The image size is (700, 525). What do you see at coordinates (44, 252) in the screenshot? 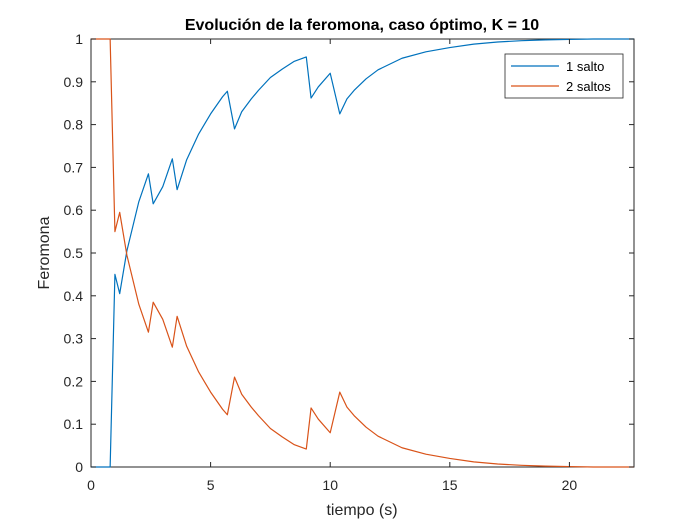
I see `y-axis-label: Feromona` at bounding box center [44, 252].